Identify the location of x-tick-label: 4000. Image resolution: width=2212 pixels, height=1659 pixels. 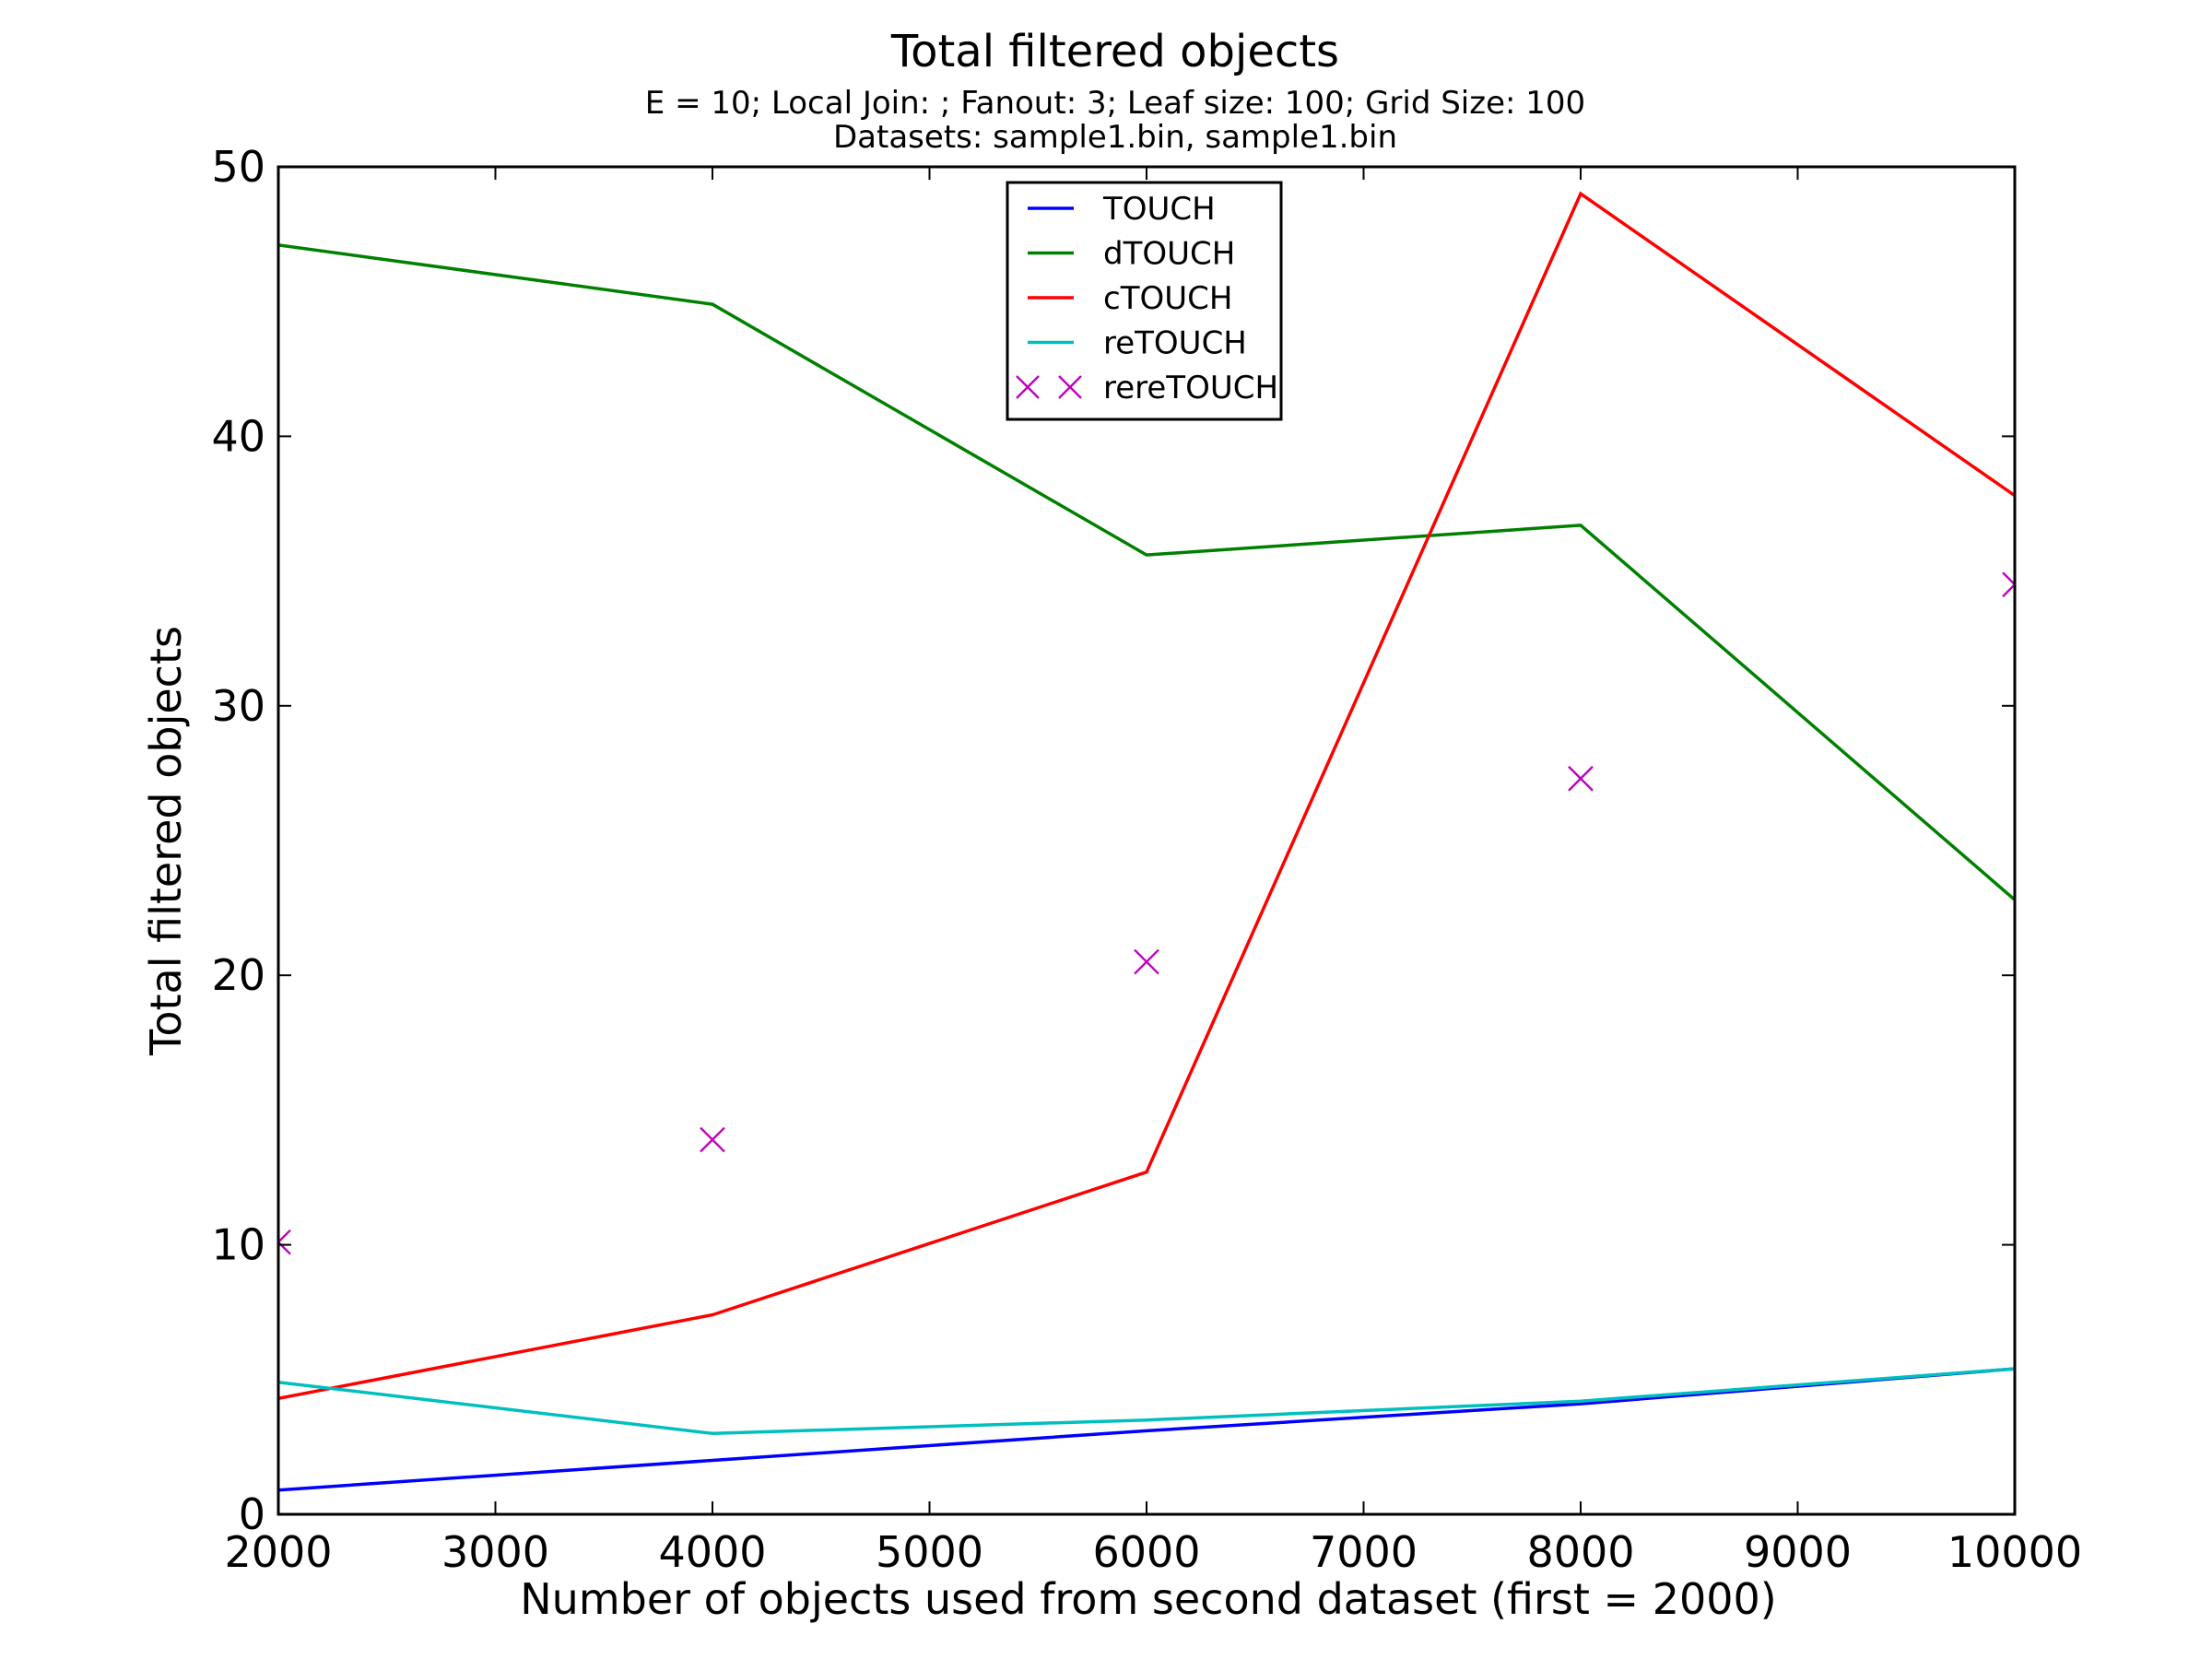
(712, 1552).